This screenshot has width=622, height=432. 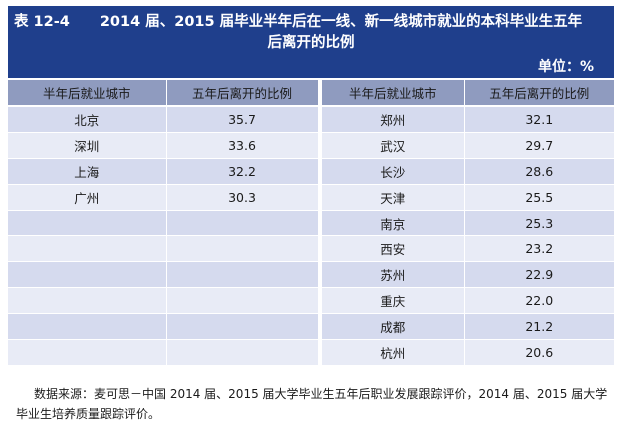 I want to click on table-cell-city: 重庆, so click(x=393, y=301).